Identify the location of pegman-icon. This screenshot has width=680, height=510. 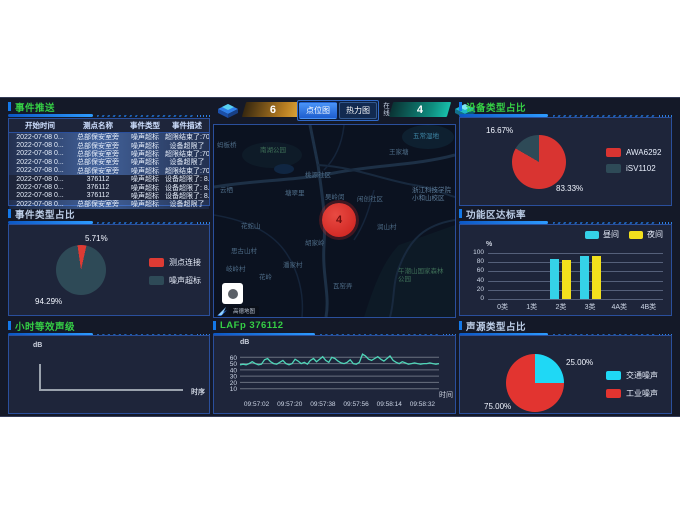
(232, 293).